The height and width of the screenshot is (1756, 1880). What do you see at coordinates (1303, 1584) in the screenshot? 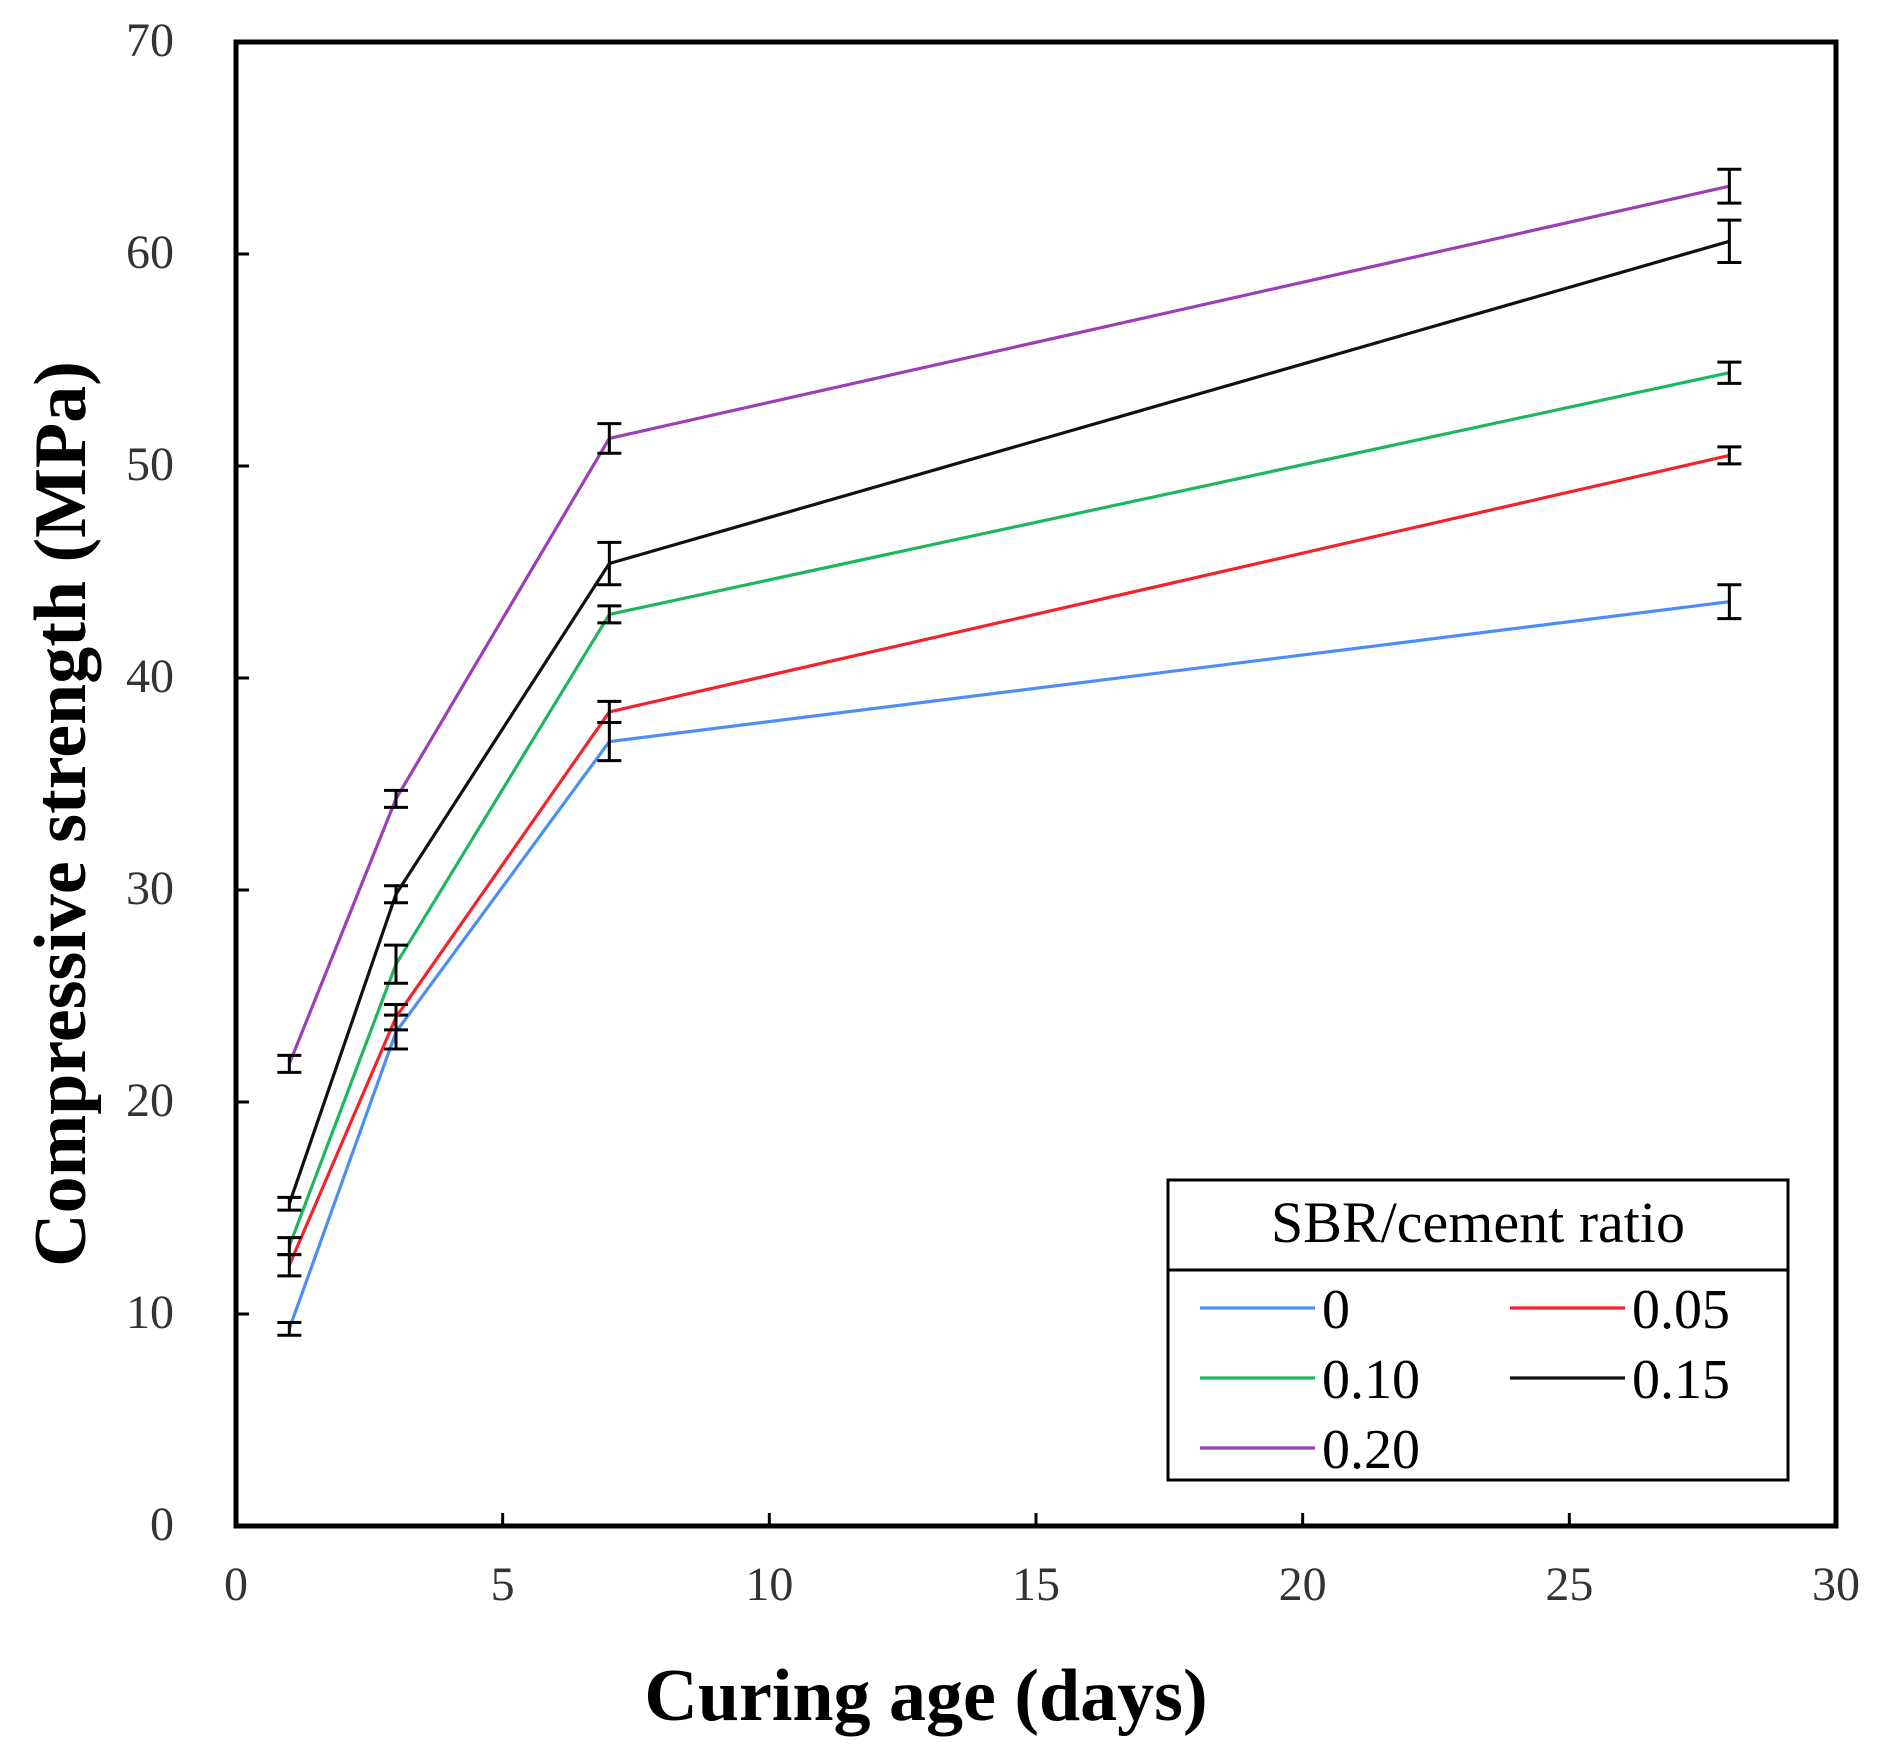
I see `x-tick-label: 20` at bounding box center [1303, 1584].